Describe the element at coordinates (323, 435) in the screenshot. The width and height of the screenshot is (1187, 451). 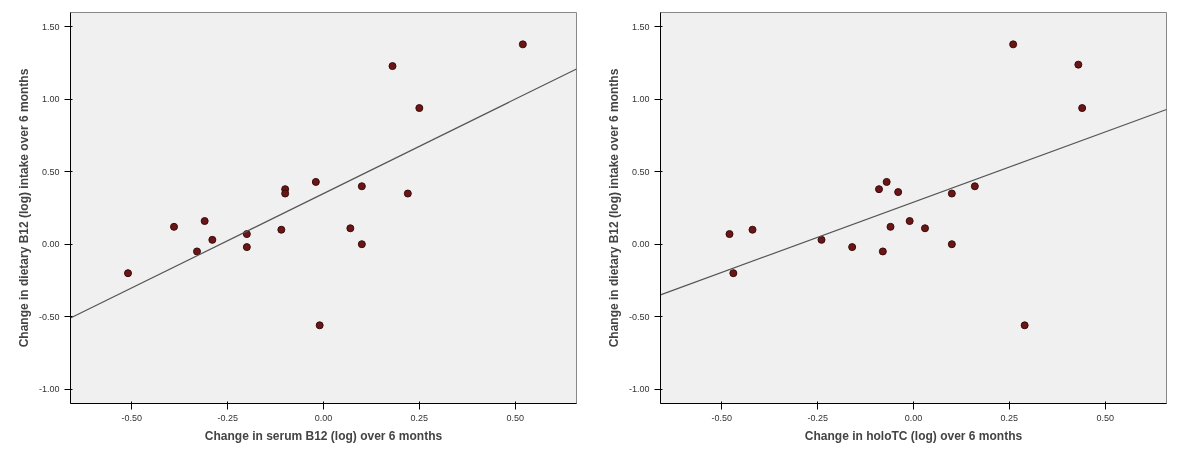
I see `x-axis-title: Change in serum B12 (log) over 6 months` at that location.